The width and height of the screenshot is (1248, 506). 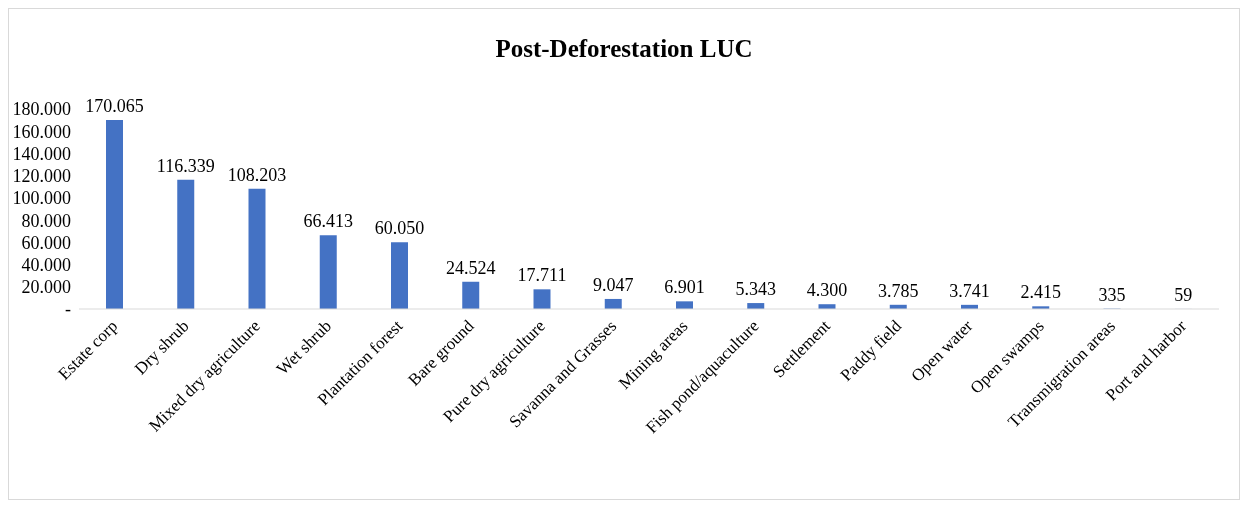 What do you see at coordinates (41, 176) in the screenshot?
I see `y-tick-label: 120.000` at bounding box center [41, 176].